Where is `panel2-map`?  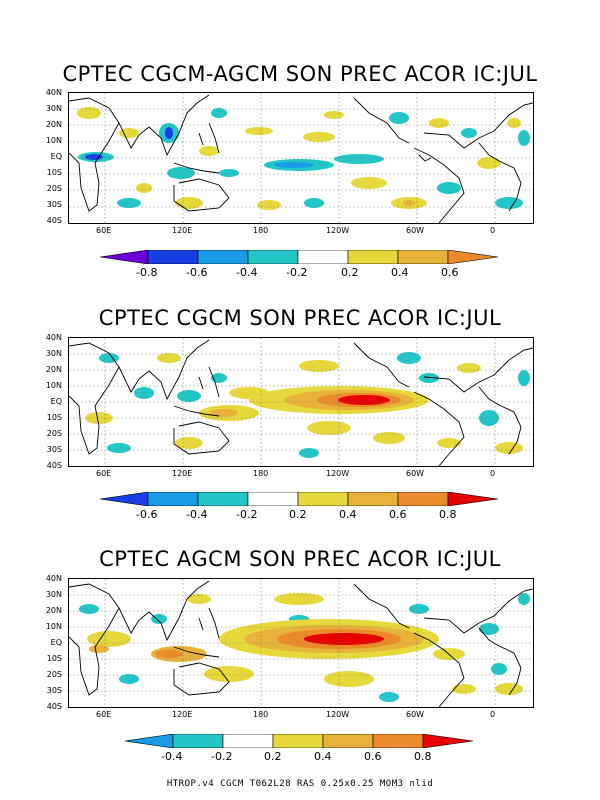 panel2-map is located at coordinates (301, 402).